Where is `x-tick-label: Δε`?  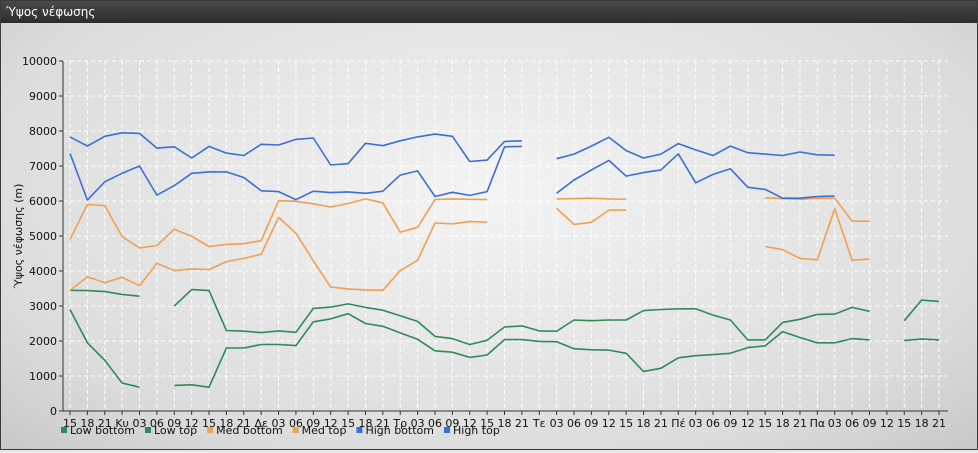
x-tick-label: Δε is located at coordinates (261, 423).